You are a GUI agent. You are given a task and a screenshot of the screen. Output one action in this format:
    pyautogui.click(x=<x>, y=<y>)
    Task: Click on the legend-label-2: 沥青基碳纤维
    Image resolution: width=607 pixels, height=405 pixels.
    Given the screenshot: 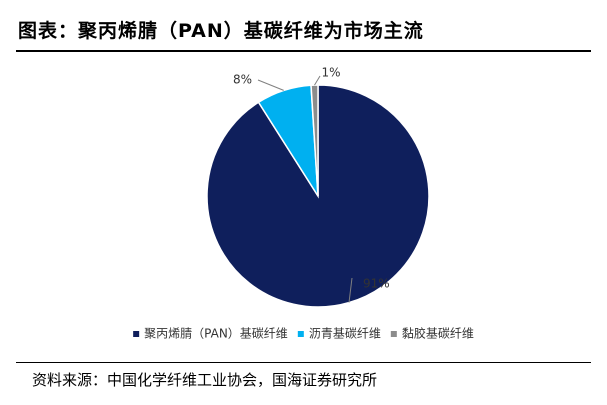 What is the action you would take?
    pyautogui.click(x=345, y=334)
    